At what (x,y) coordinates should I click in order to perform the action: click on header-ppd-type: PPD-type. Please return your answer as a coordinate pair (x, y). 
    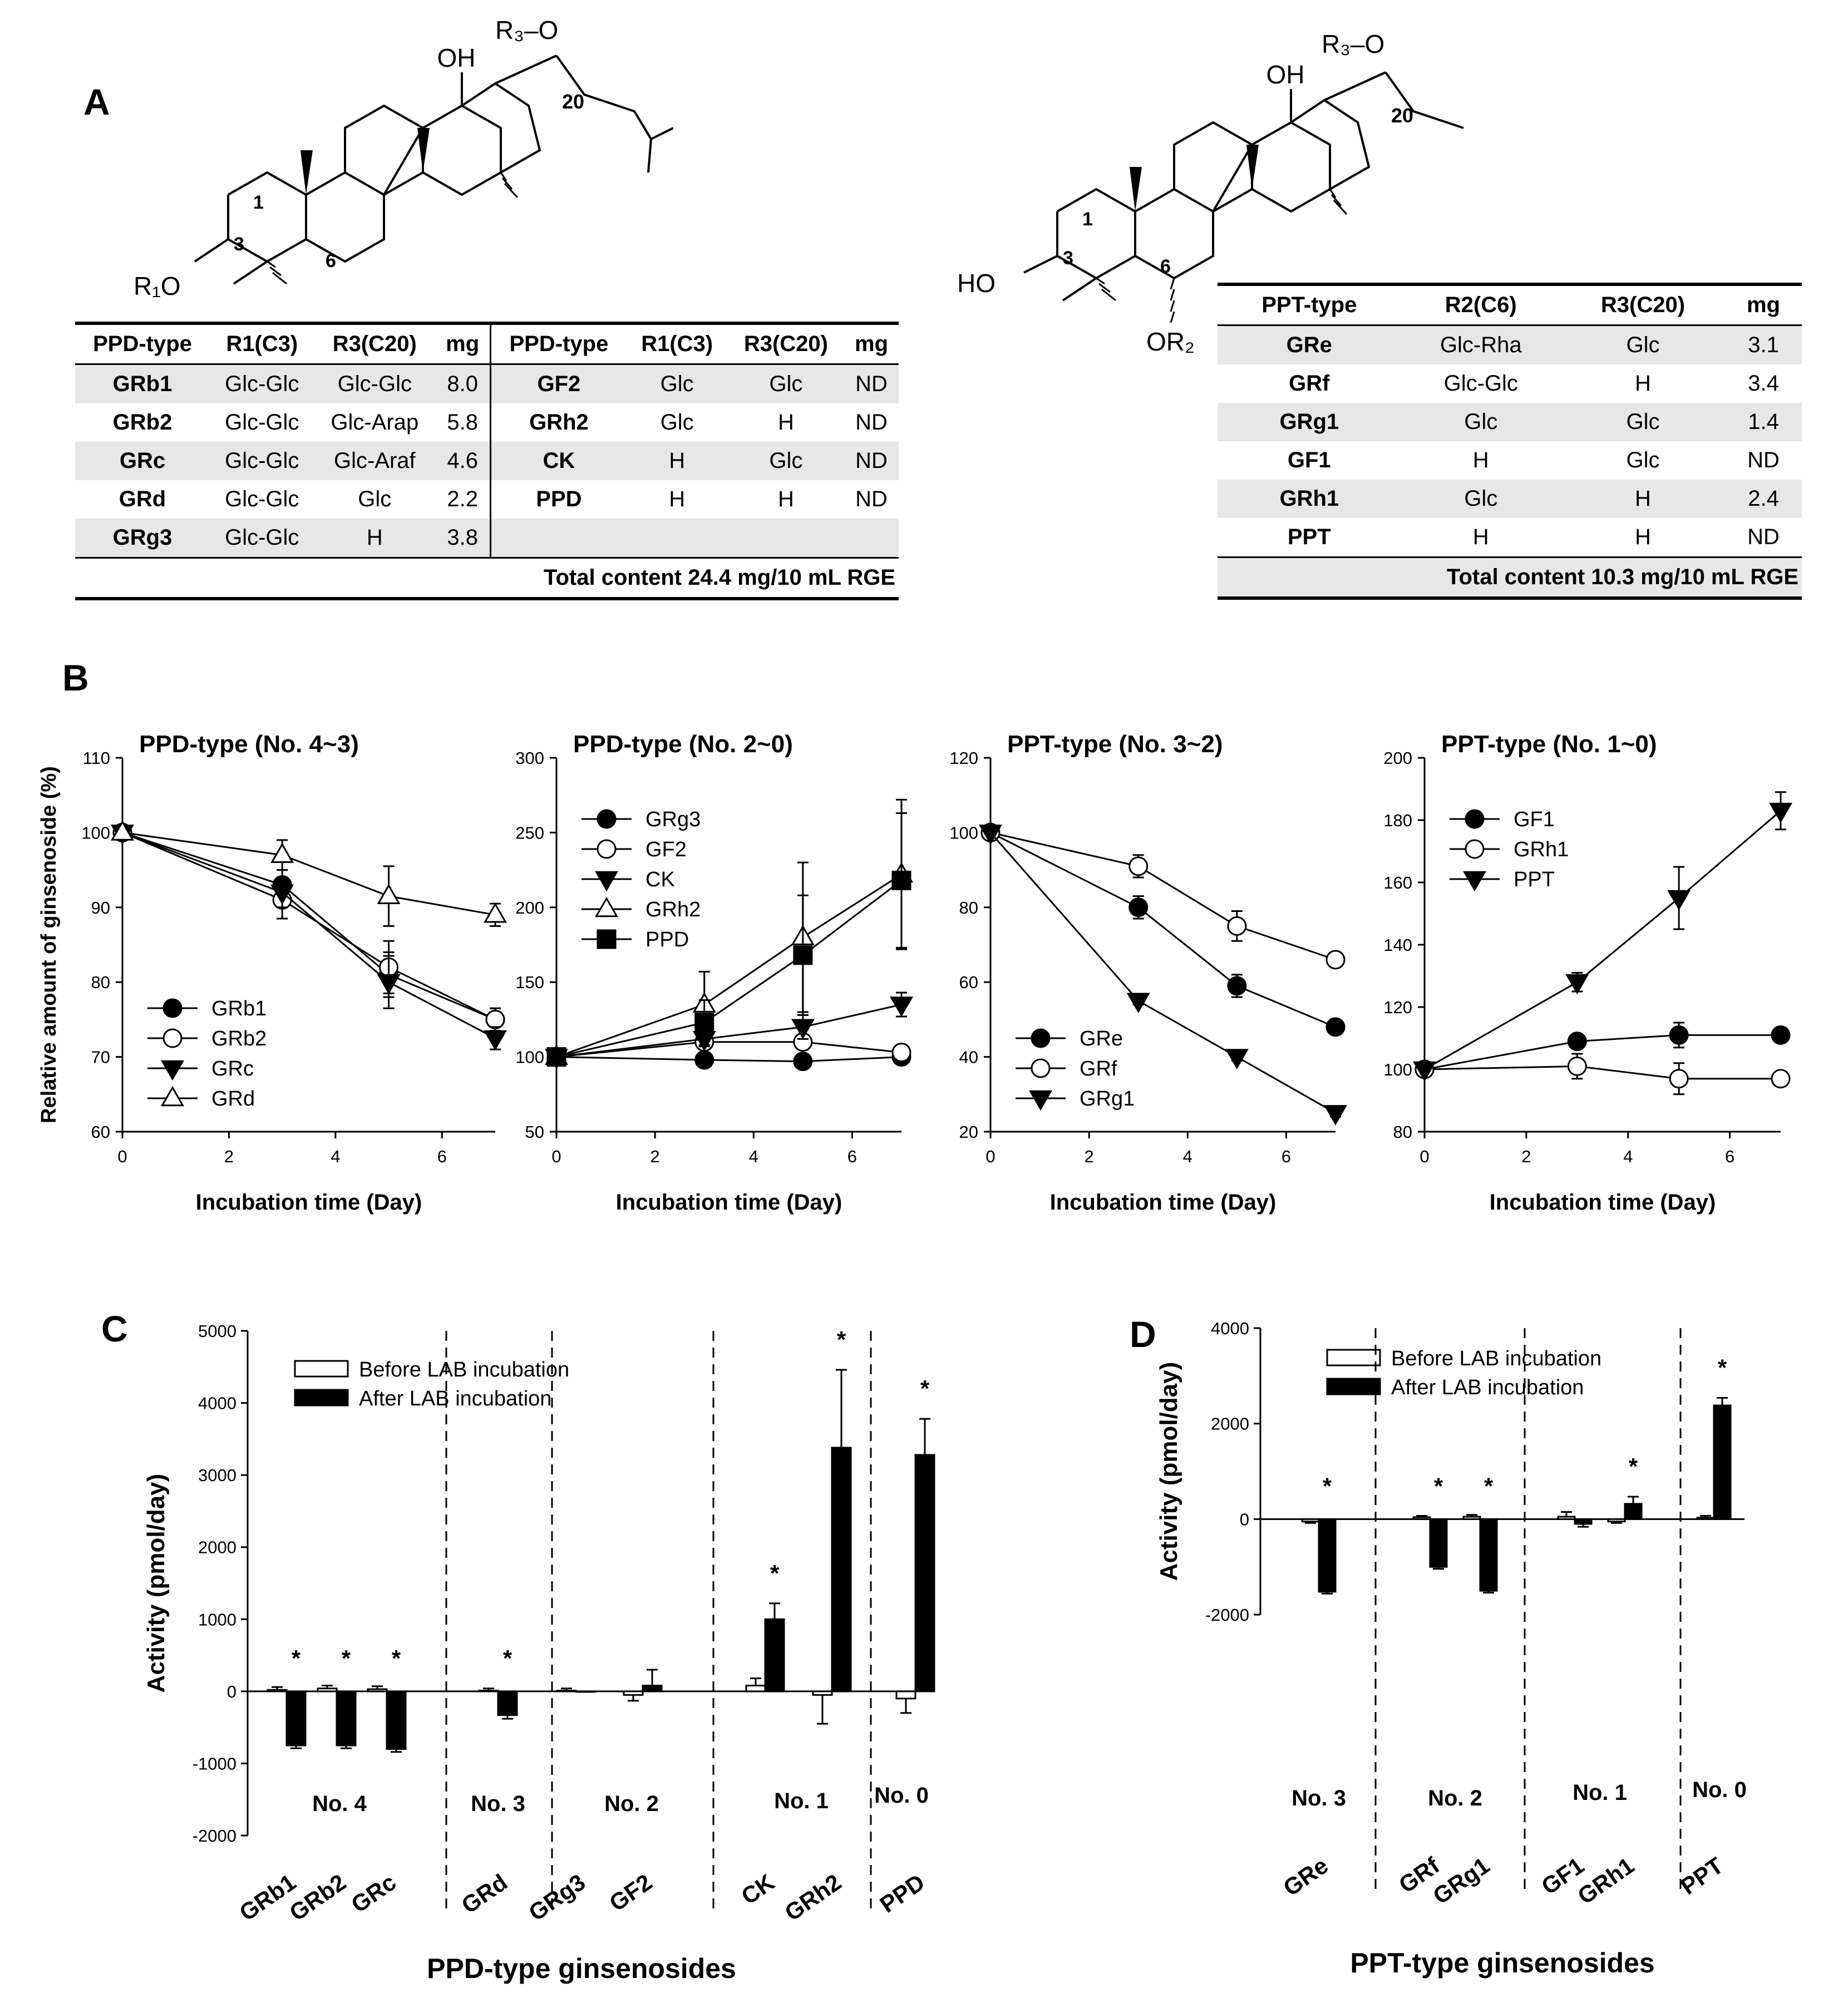
    Looking at the image, I should click on (142, 344).